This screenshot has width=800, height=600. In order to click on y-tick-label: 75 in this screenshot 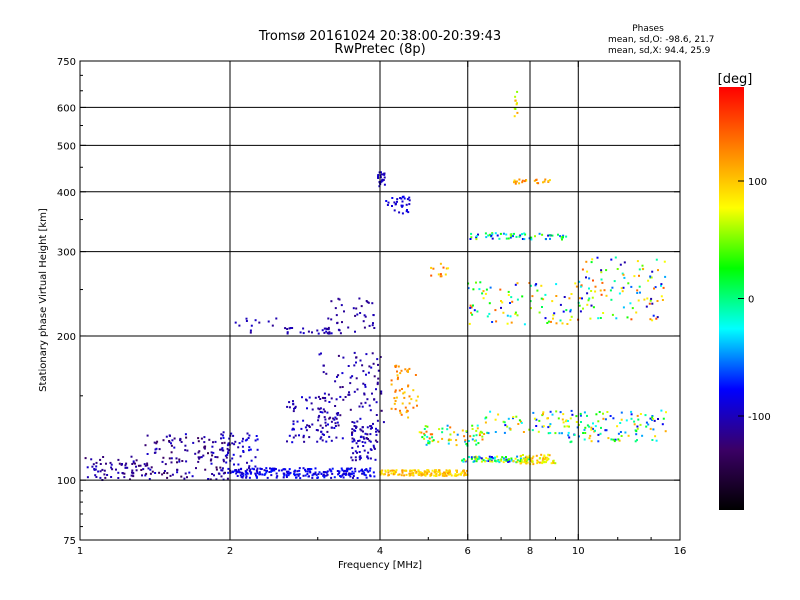, I will do `click(69, 541)`.